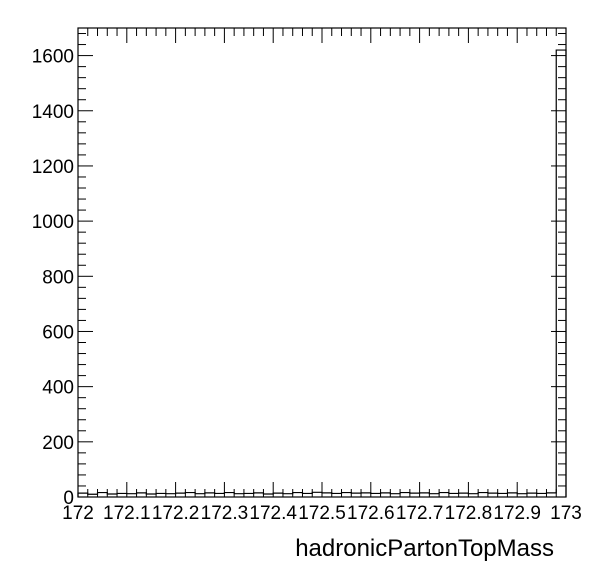  I want to click on x-tick-label: 172.1, so click(127, 513).